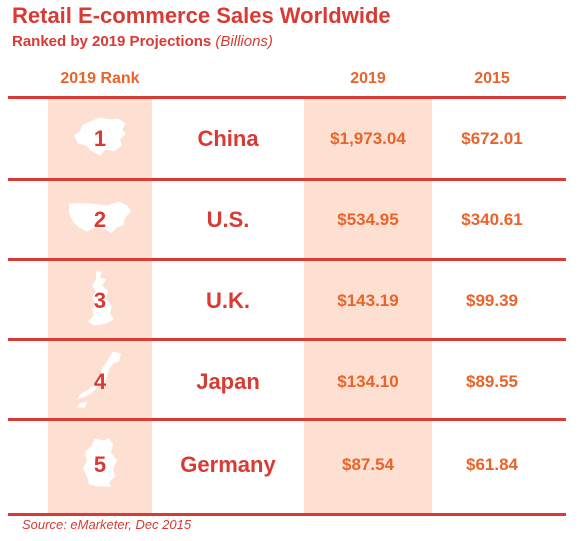 The height and width of the screenshot is (541, 583). I want to click on rank-number: 1, so click(100, 138).